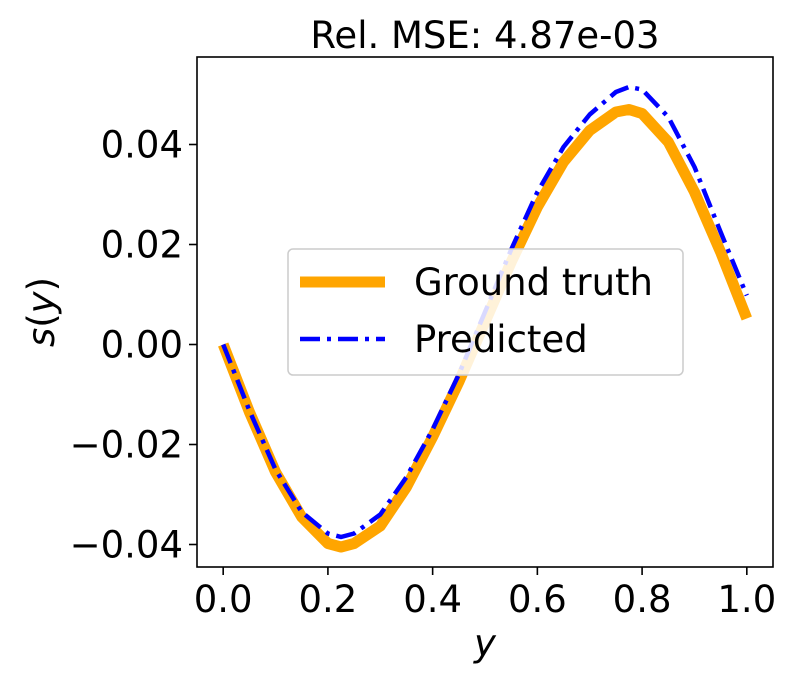  Describe the element at coordinates (533, 282) in the screenshot. I see `legend-label-ground-truth: Ground truth` at that location.